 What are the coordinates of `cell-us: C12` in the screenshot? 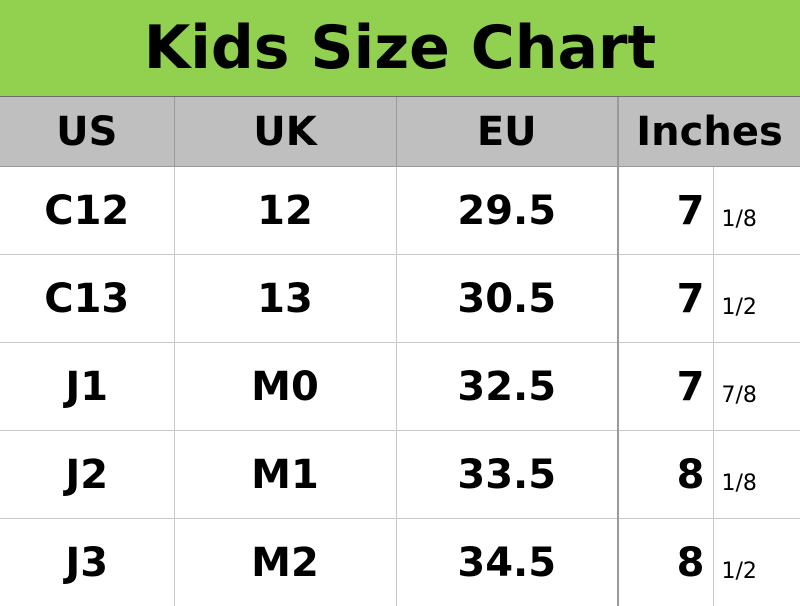 It's located at (87, 211).